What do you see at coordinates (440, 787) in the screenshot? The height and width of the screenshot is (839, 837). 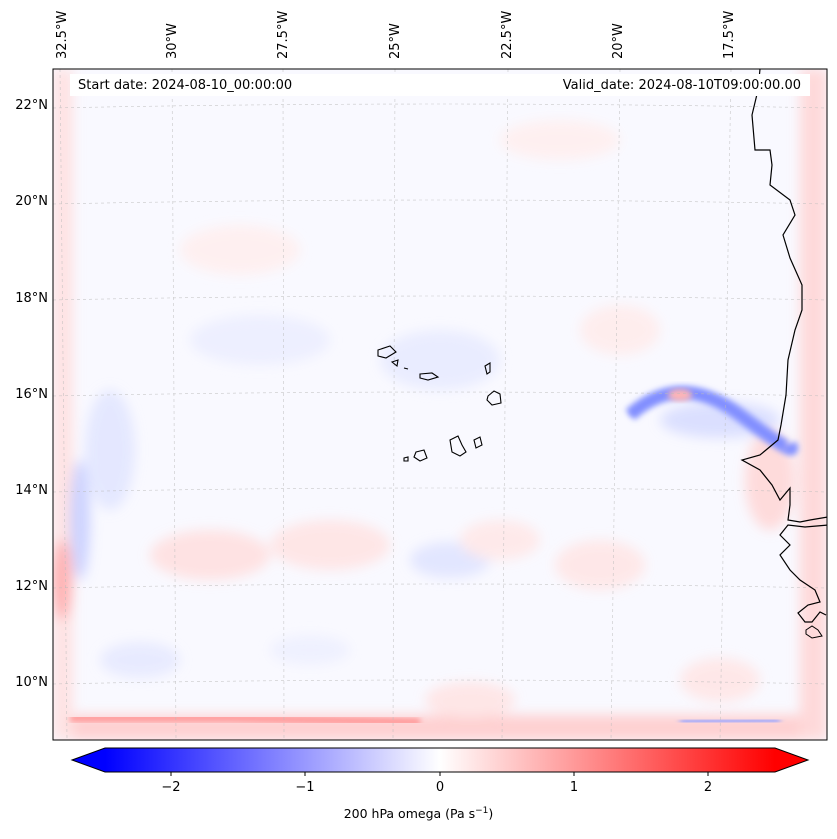 I see `colorbar-tick-label: 0` at bounding box center [440, 787].